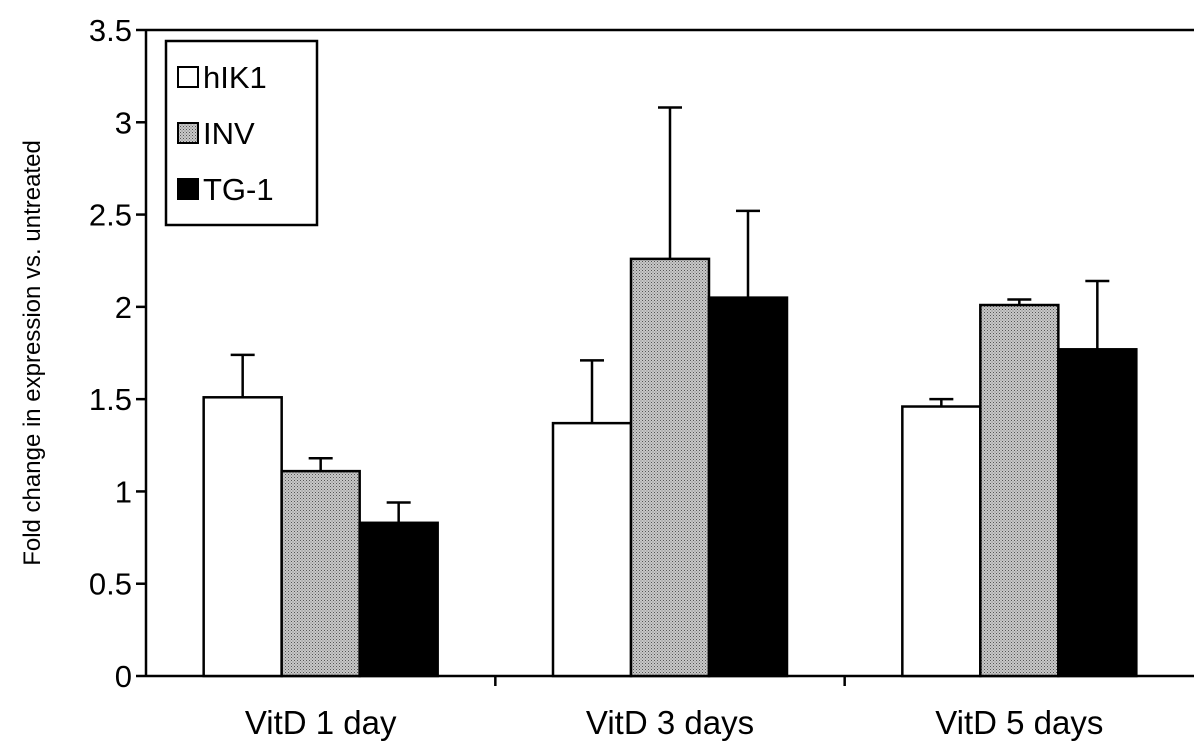 This screenshot has height=752, width=1194. Describe the element at coordinates (110, 584) in the screenshot. I see `y-tick-label: 0.5` at that location.